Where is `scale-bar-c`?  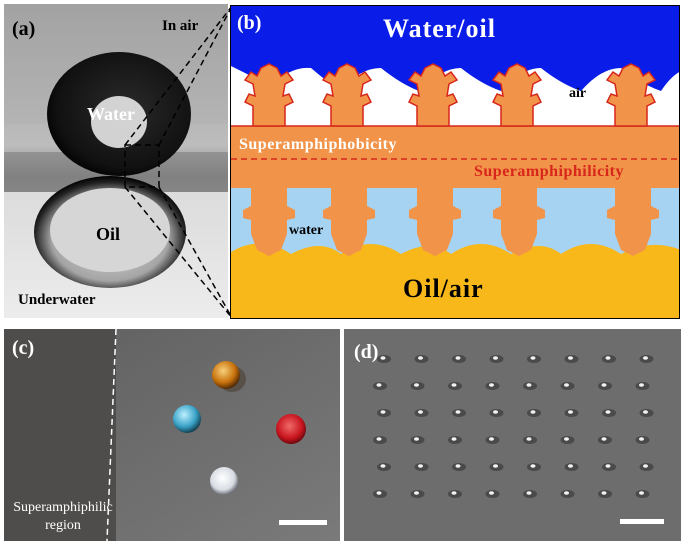
scale-bar-c is located at coordinates (303, 522).